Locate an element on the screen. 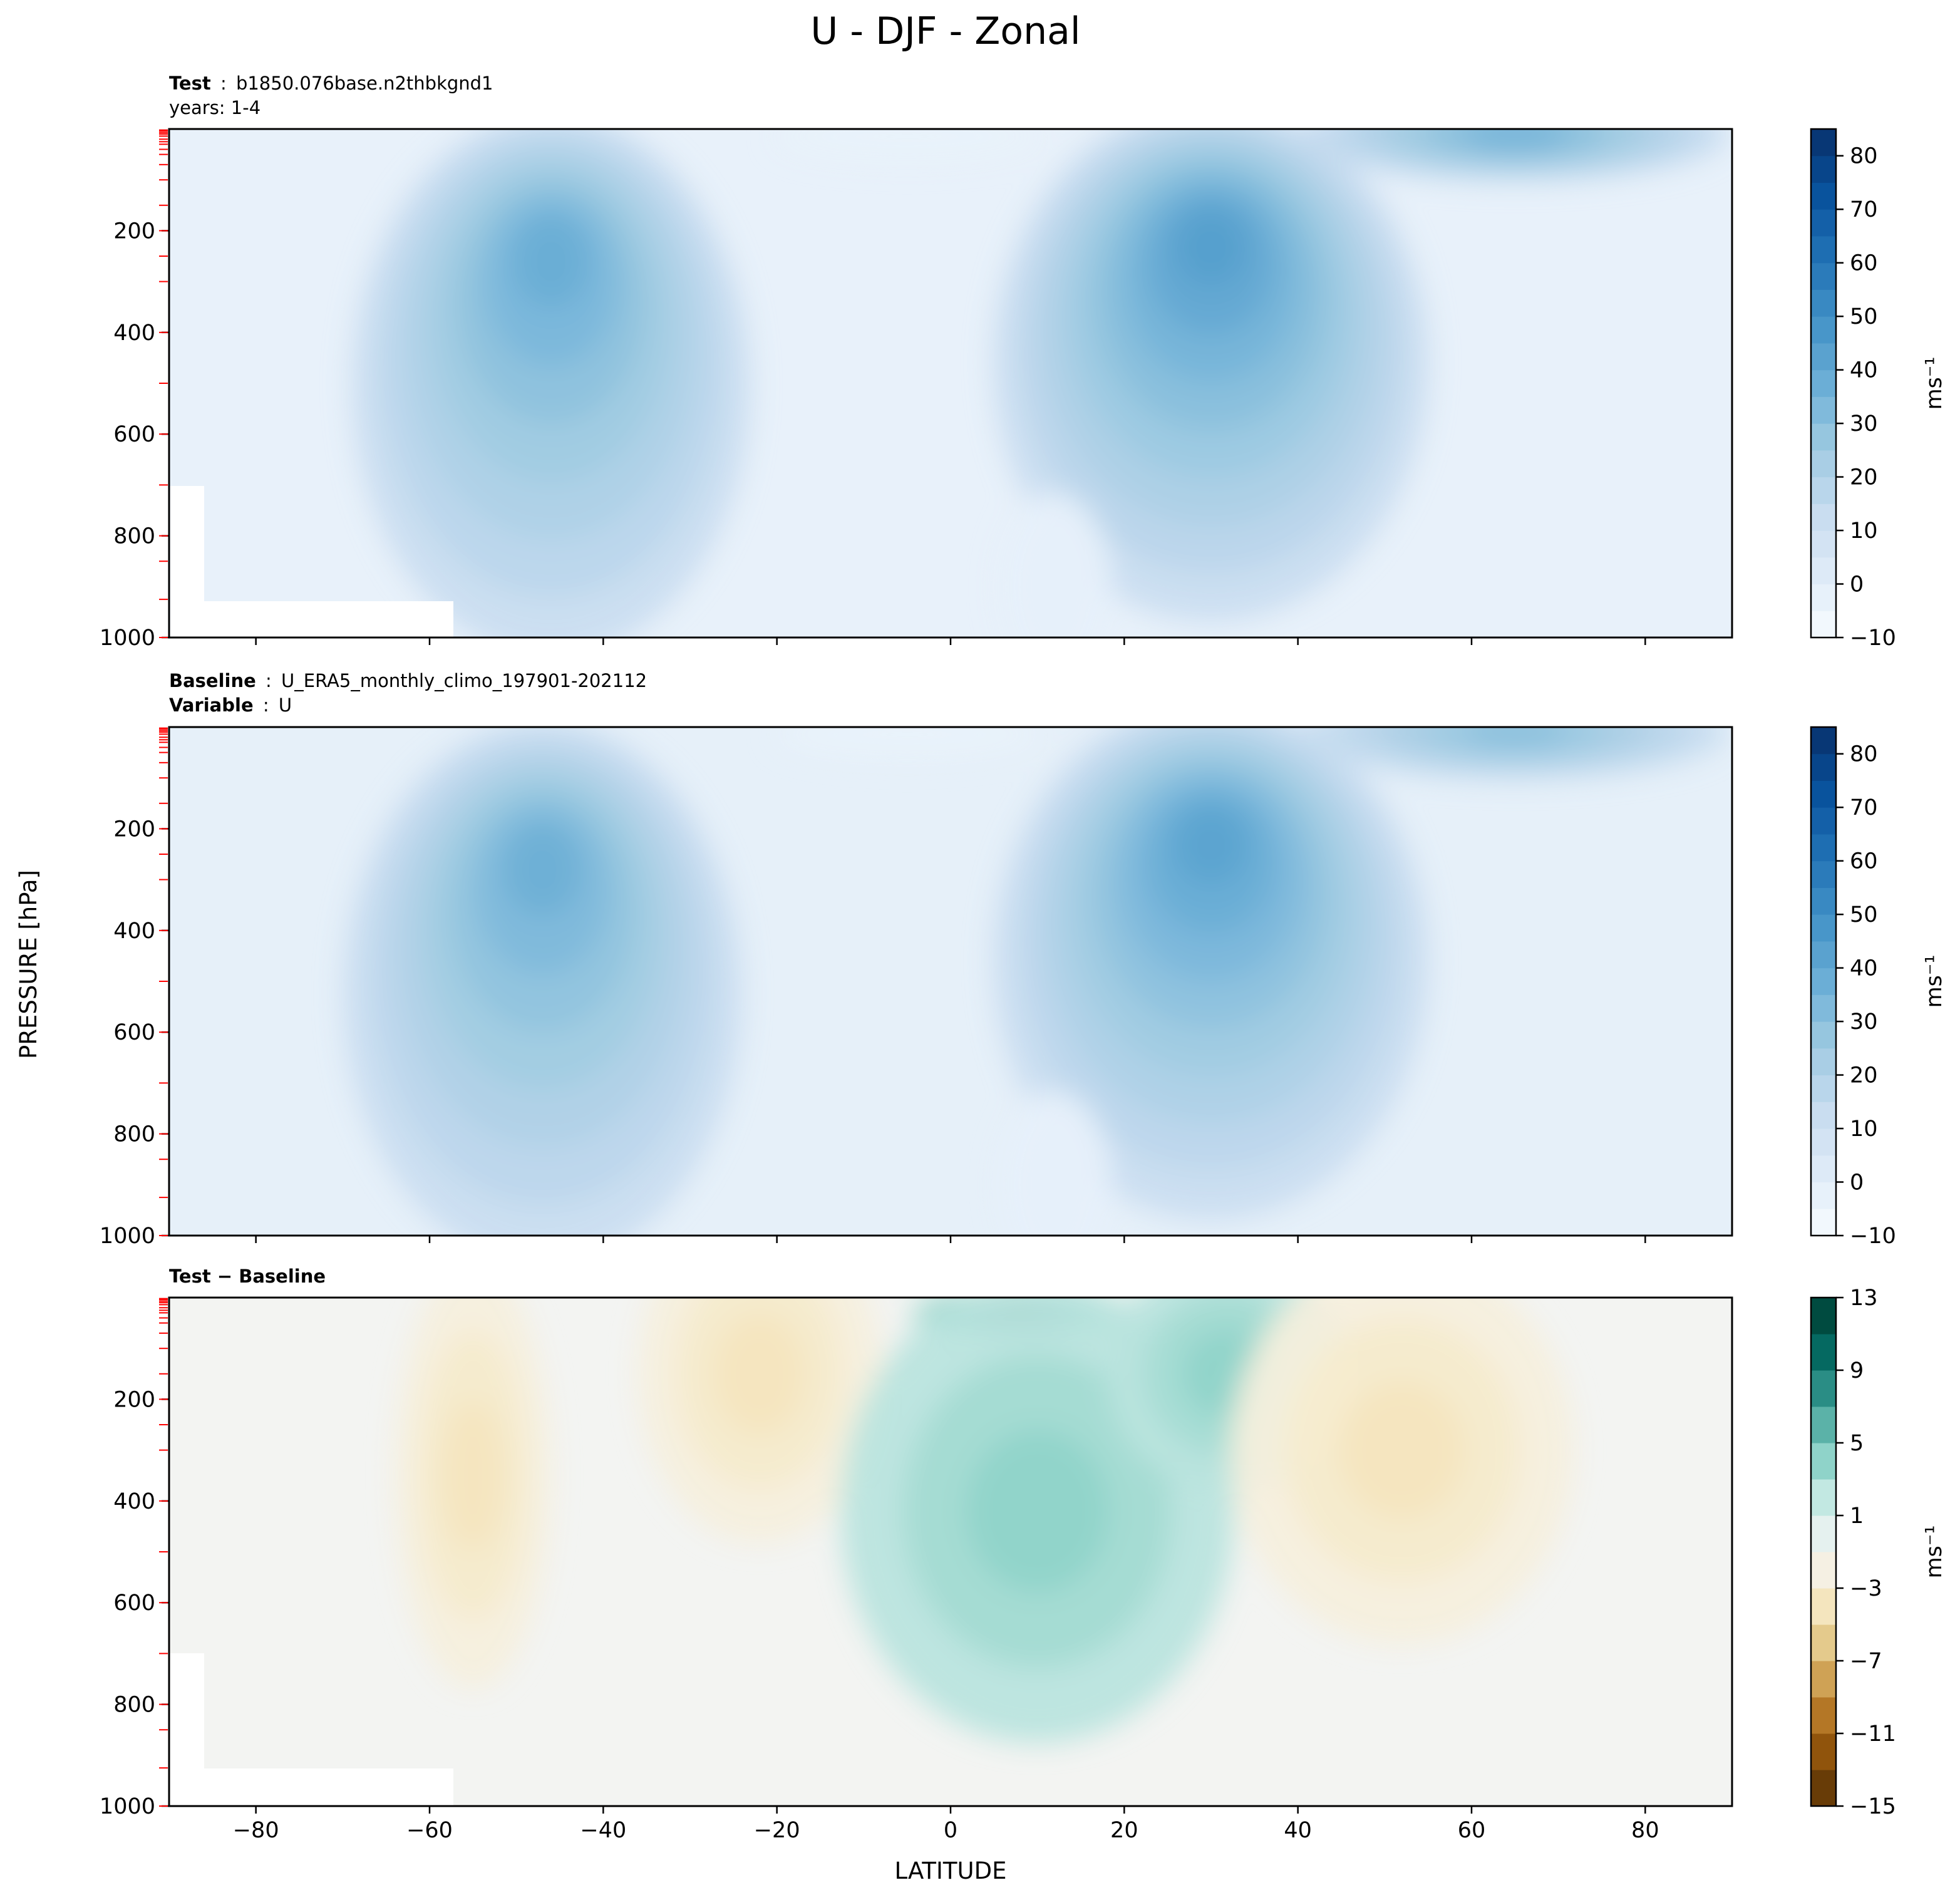 This screenshot has height=1900, width=1960. colorbar-tick-label: −11 is located at coordinates (1873, 1734).